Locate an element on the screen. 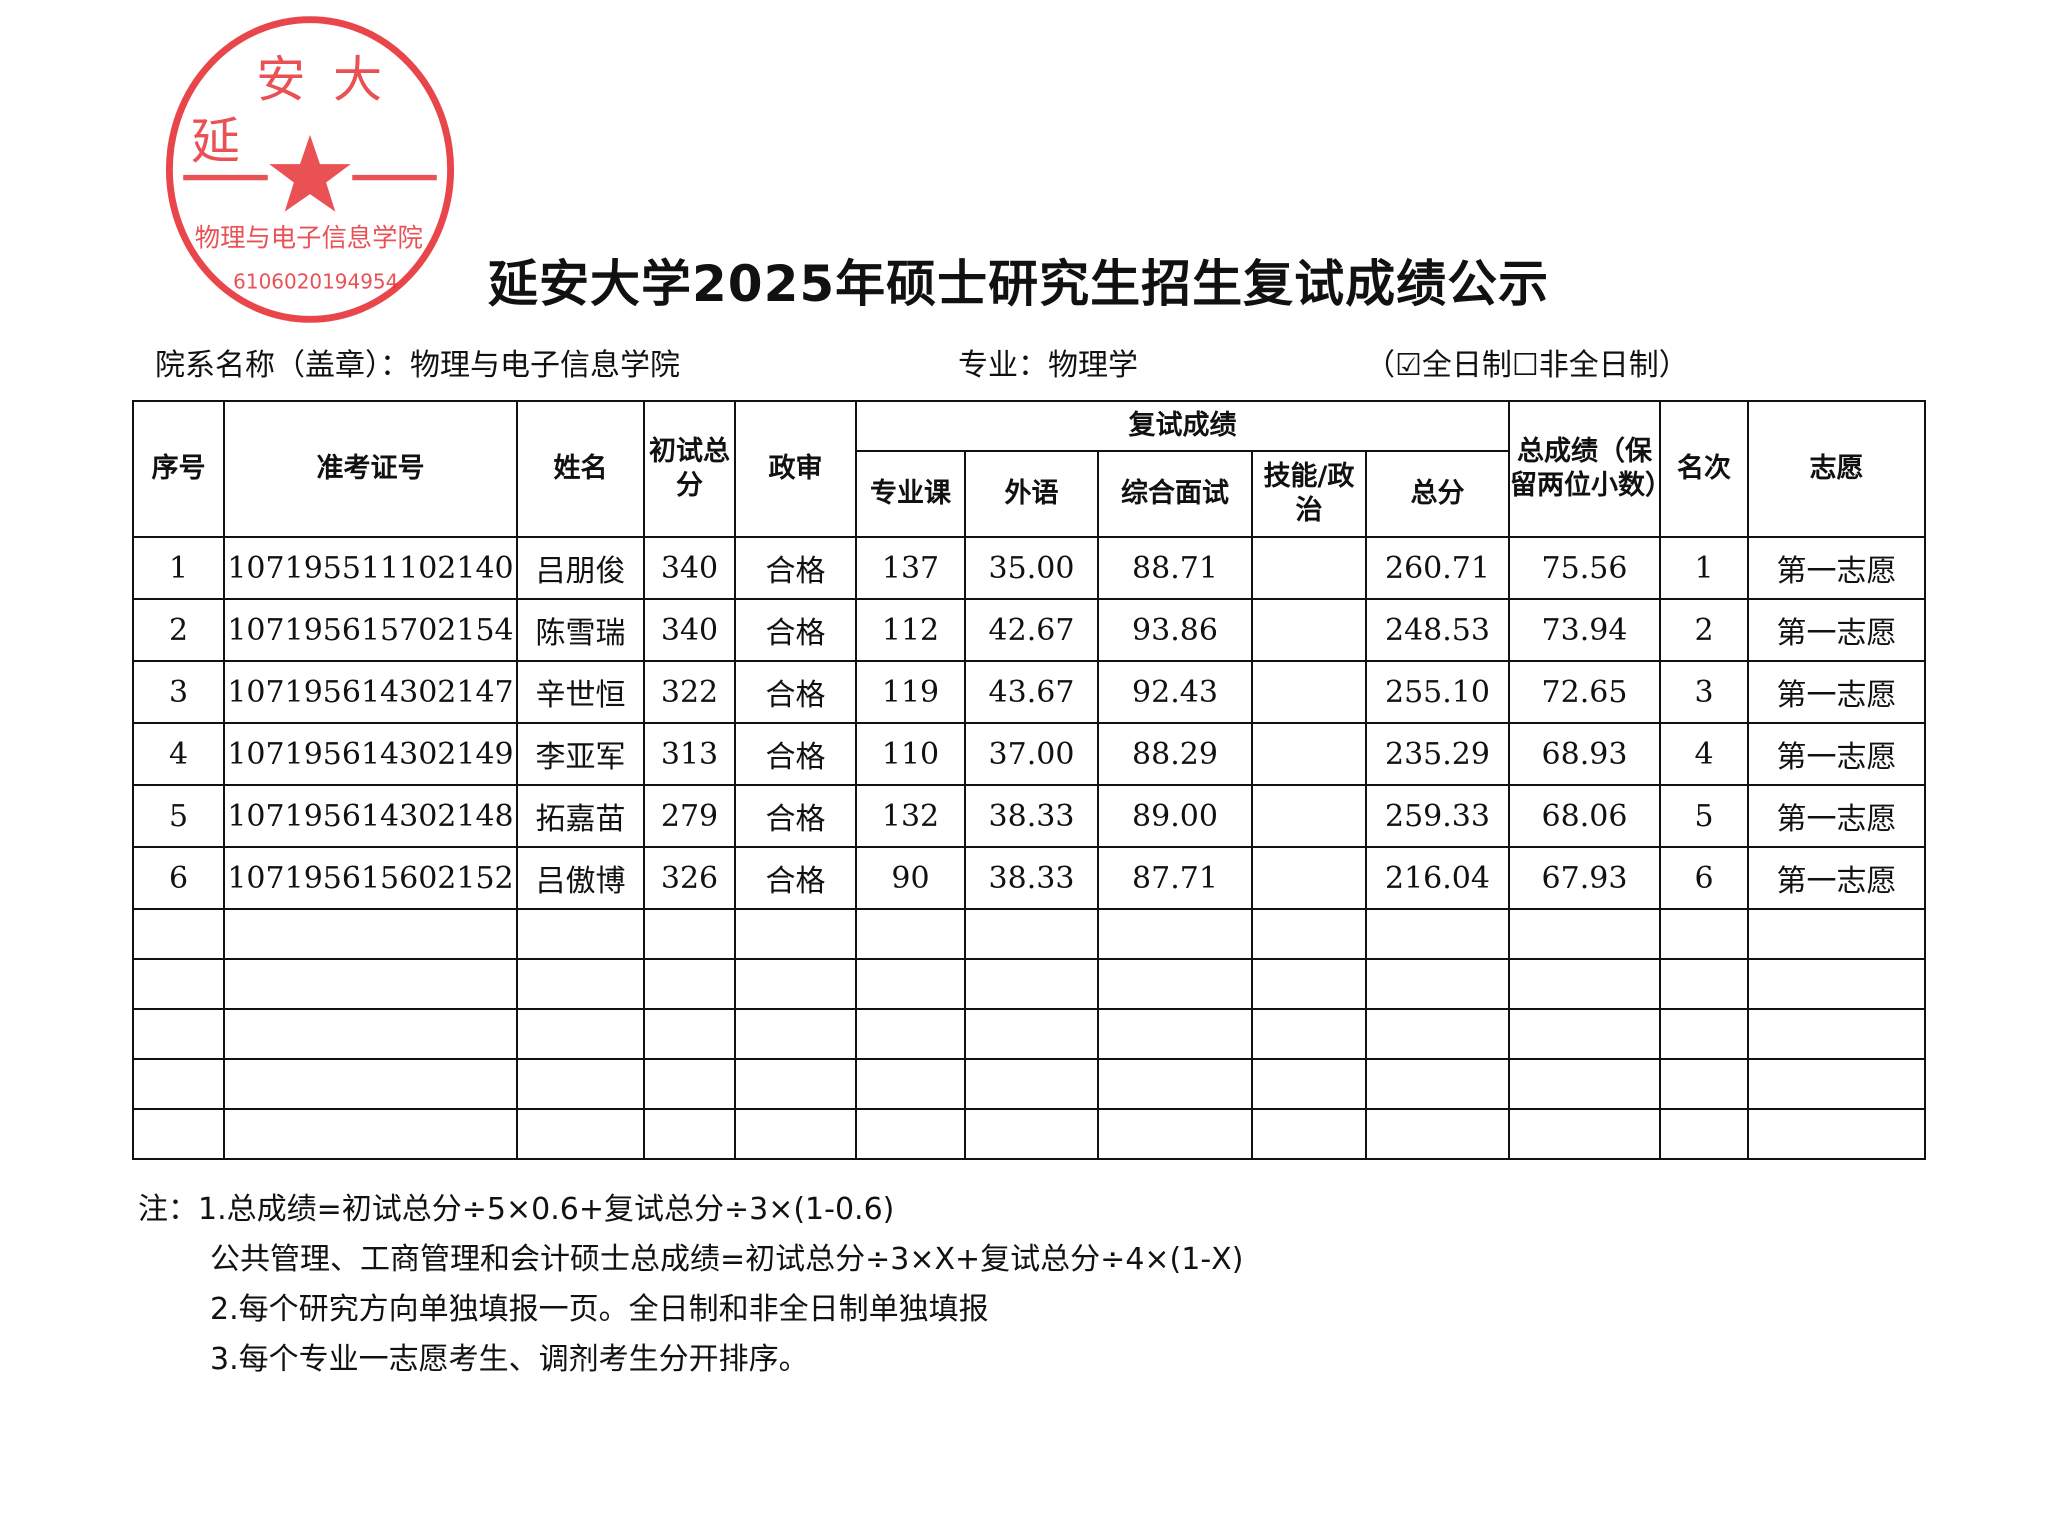  cell-rank: 1 is located at coordinates (1704, 568).